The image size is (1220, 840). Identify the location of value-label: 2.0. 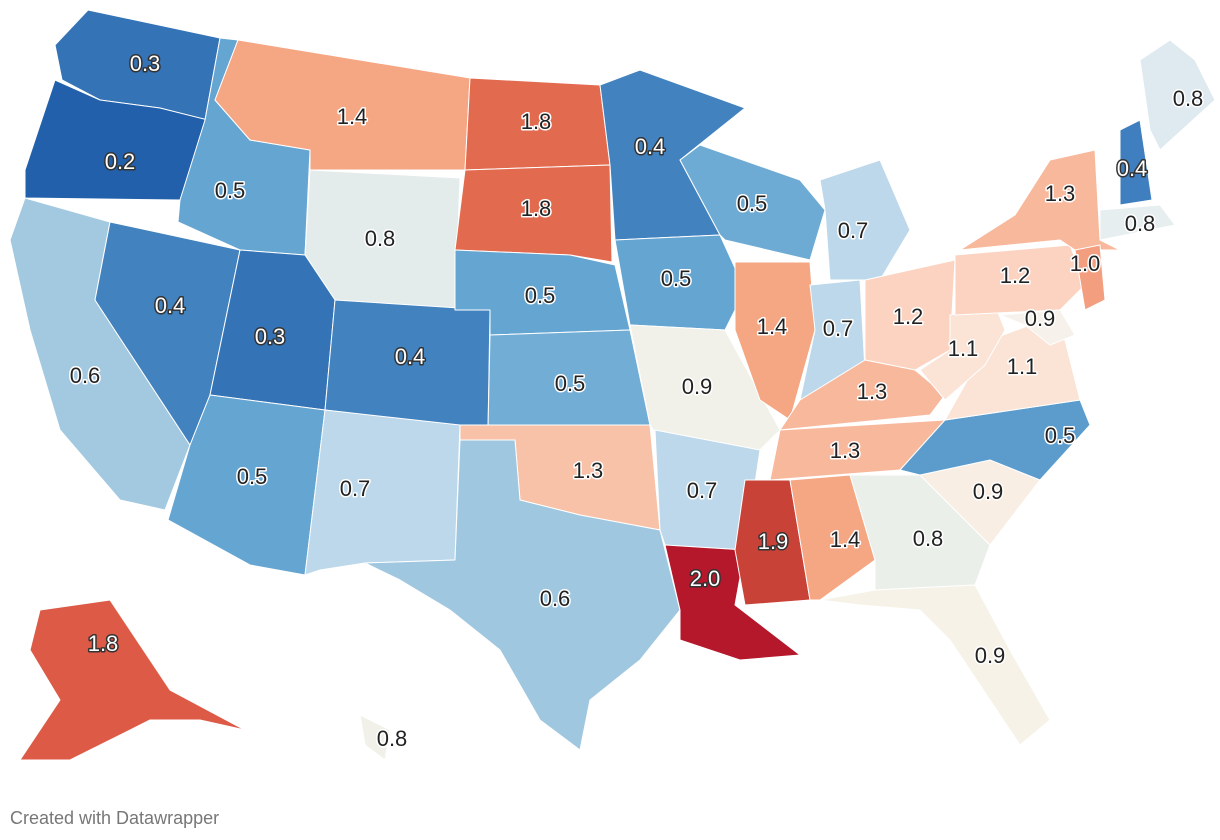
(705, 578).